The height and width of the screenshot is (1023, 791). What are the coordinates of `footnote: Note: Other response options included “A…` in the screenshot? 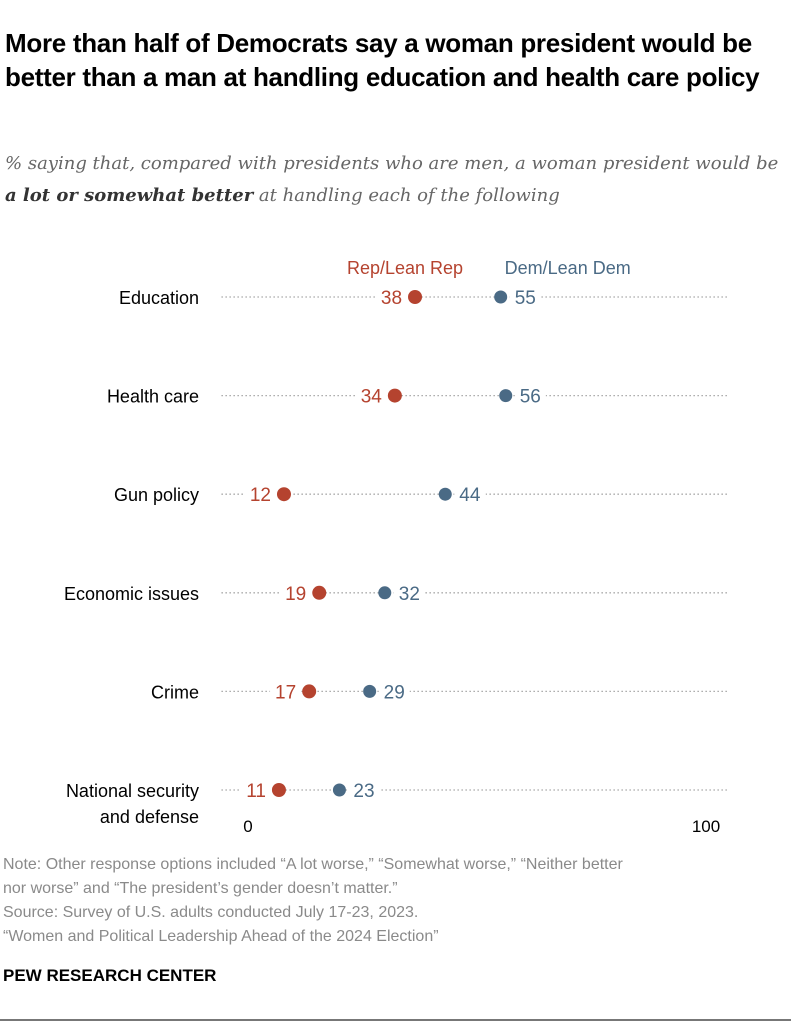 It's located at (393, 901).